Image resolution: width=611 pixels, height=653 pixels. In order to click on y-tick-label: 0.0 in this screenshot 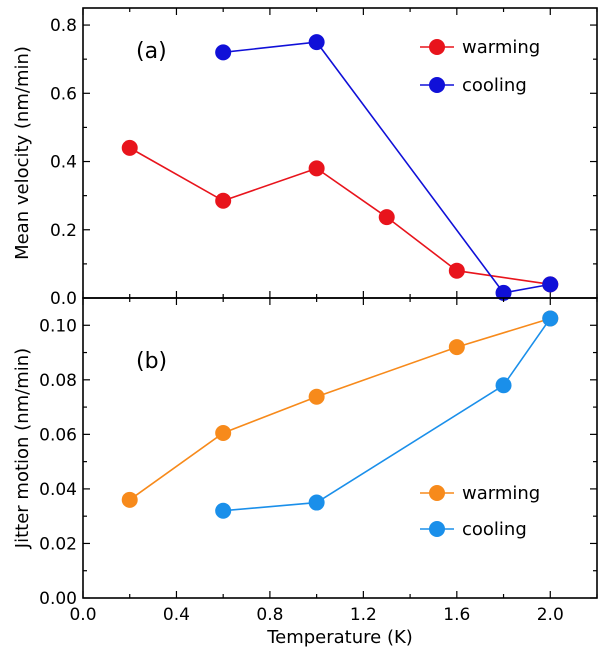, I will do `click(63, 299)`.